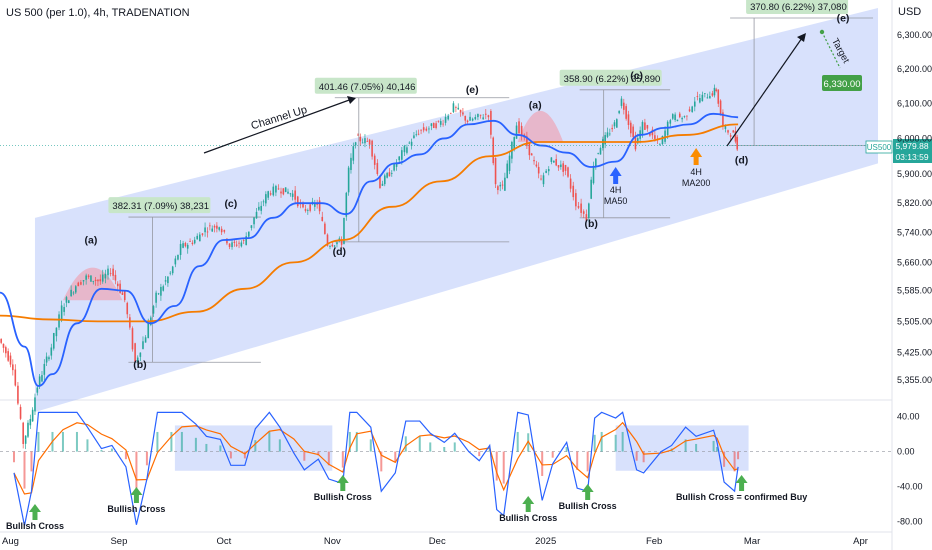  What do you see at coordinates (136, 509) in the screenshot?
I see `bullish-cross-label-2: Bullish Cross` at bounding box center [136, 509].